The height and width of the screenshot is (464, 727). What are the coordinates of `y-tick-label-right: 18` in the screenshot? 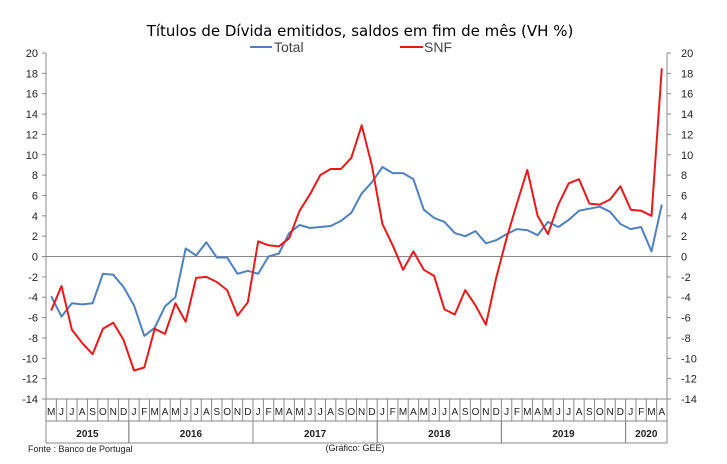 It's located at (687, 74).